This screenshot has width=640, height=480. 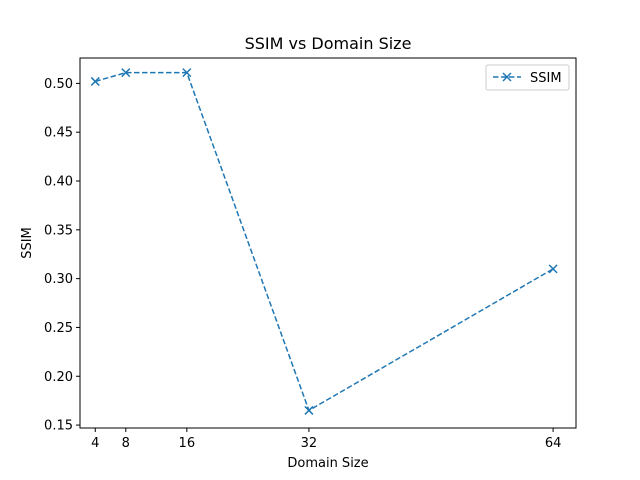 I want to click on chart-title: SSIM vs Domain Size, so click(x=328, y=43).